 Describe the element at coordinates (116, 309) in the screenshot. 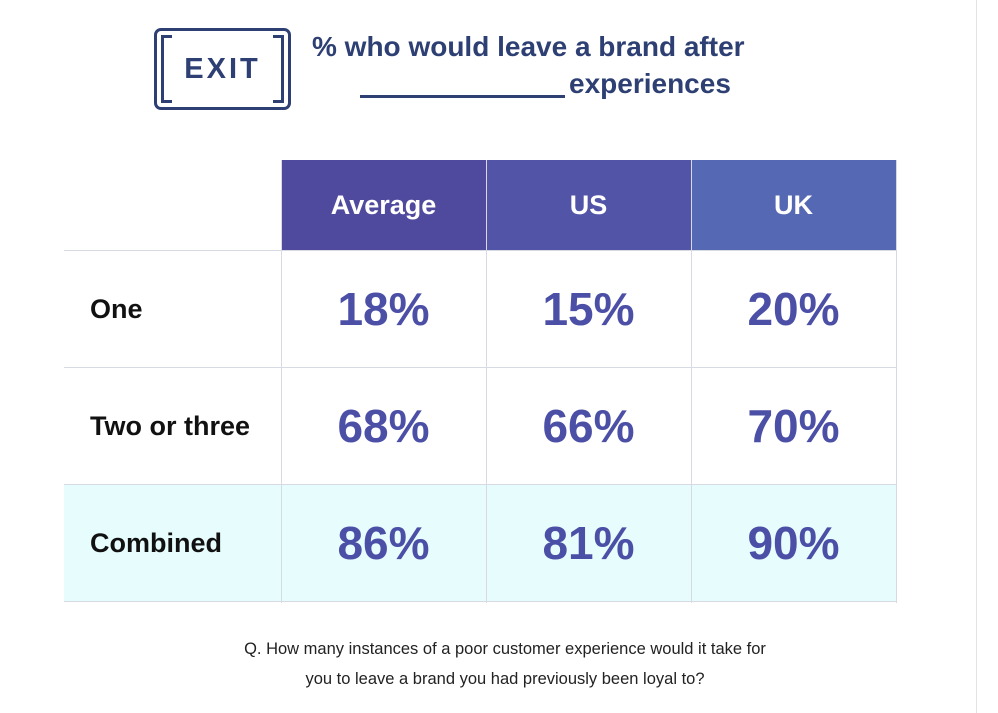

I see `row-label: One` at that location.